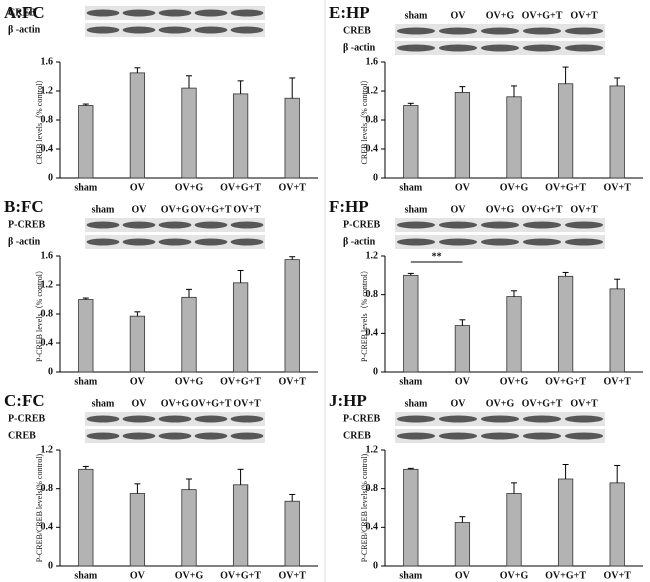 The height and width of the screenshot is (582, 650). I want to click on y-axis-label: P-CREB/CREB levels(% control), so click(39, 507).